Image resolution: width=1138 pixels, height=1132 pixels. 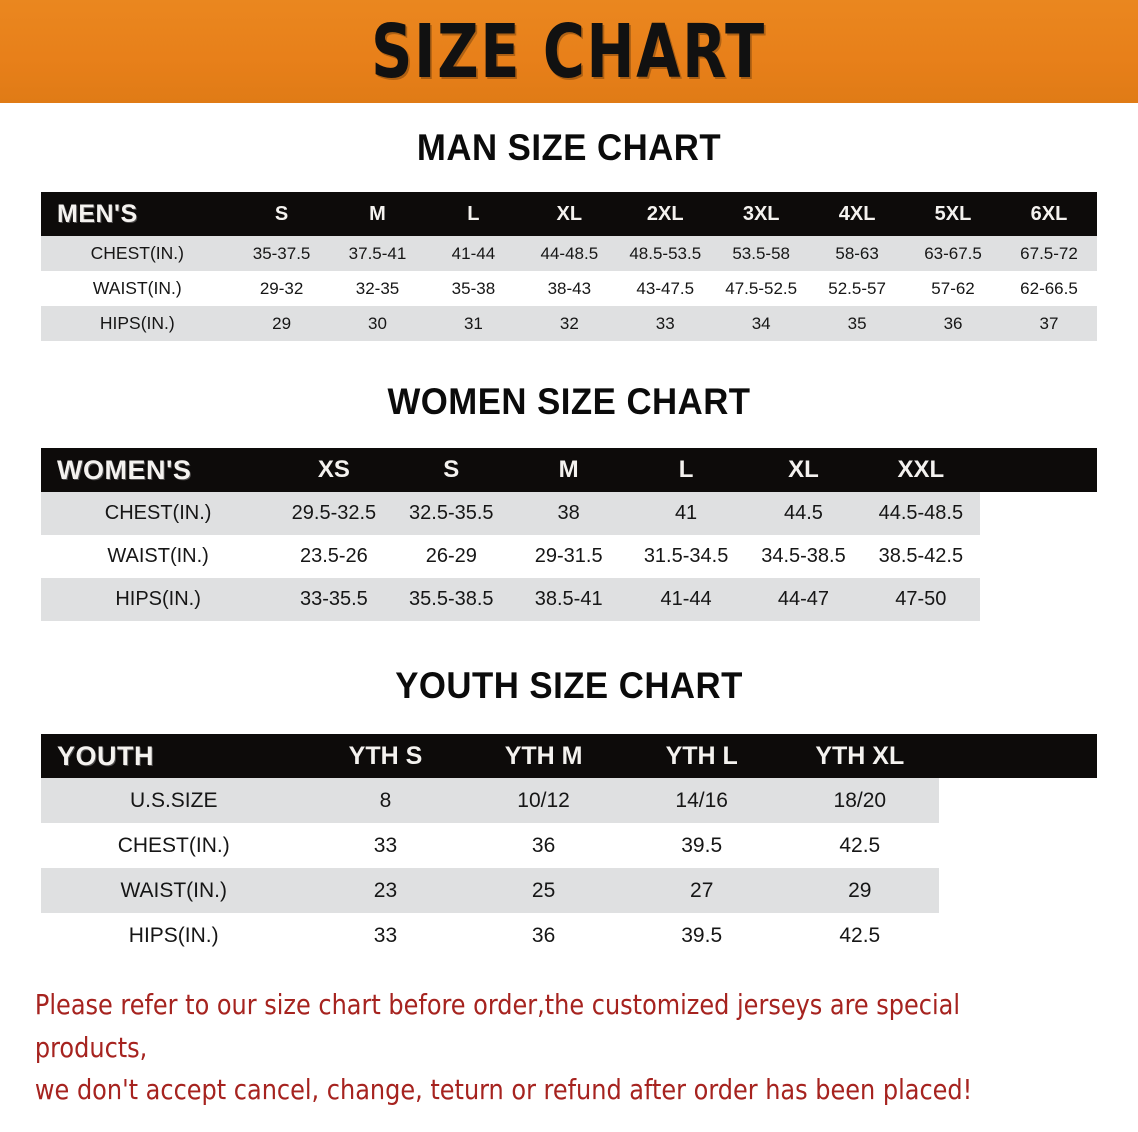 I want to click on women-header-row: WOMEN'S XS S M L XL XXL, so click(x=569, y=470).